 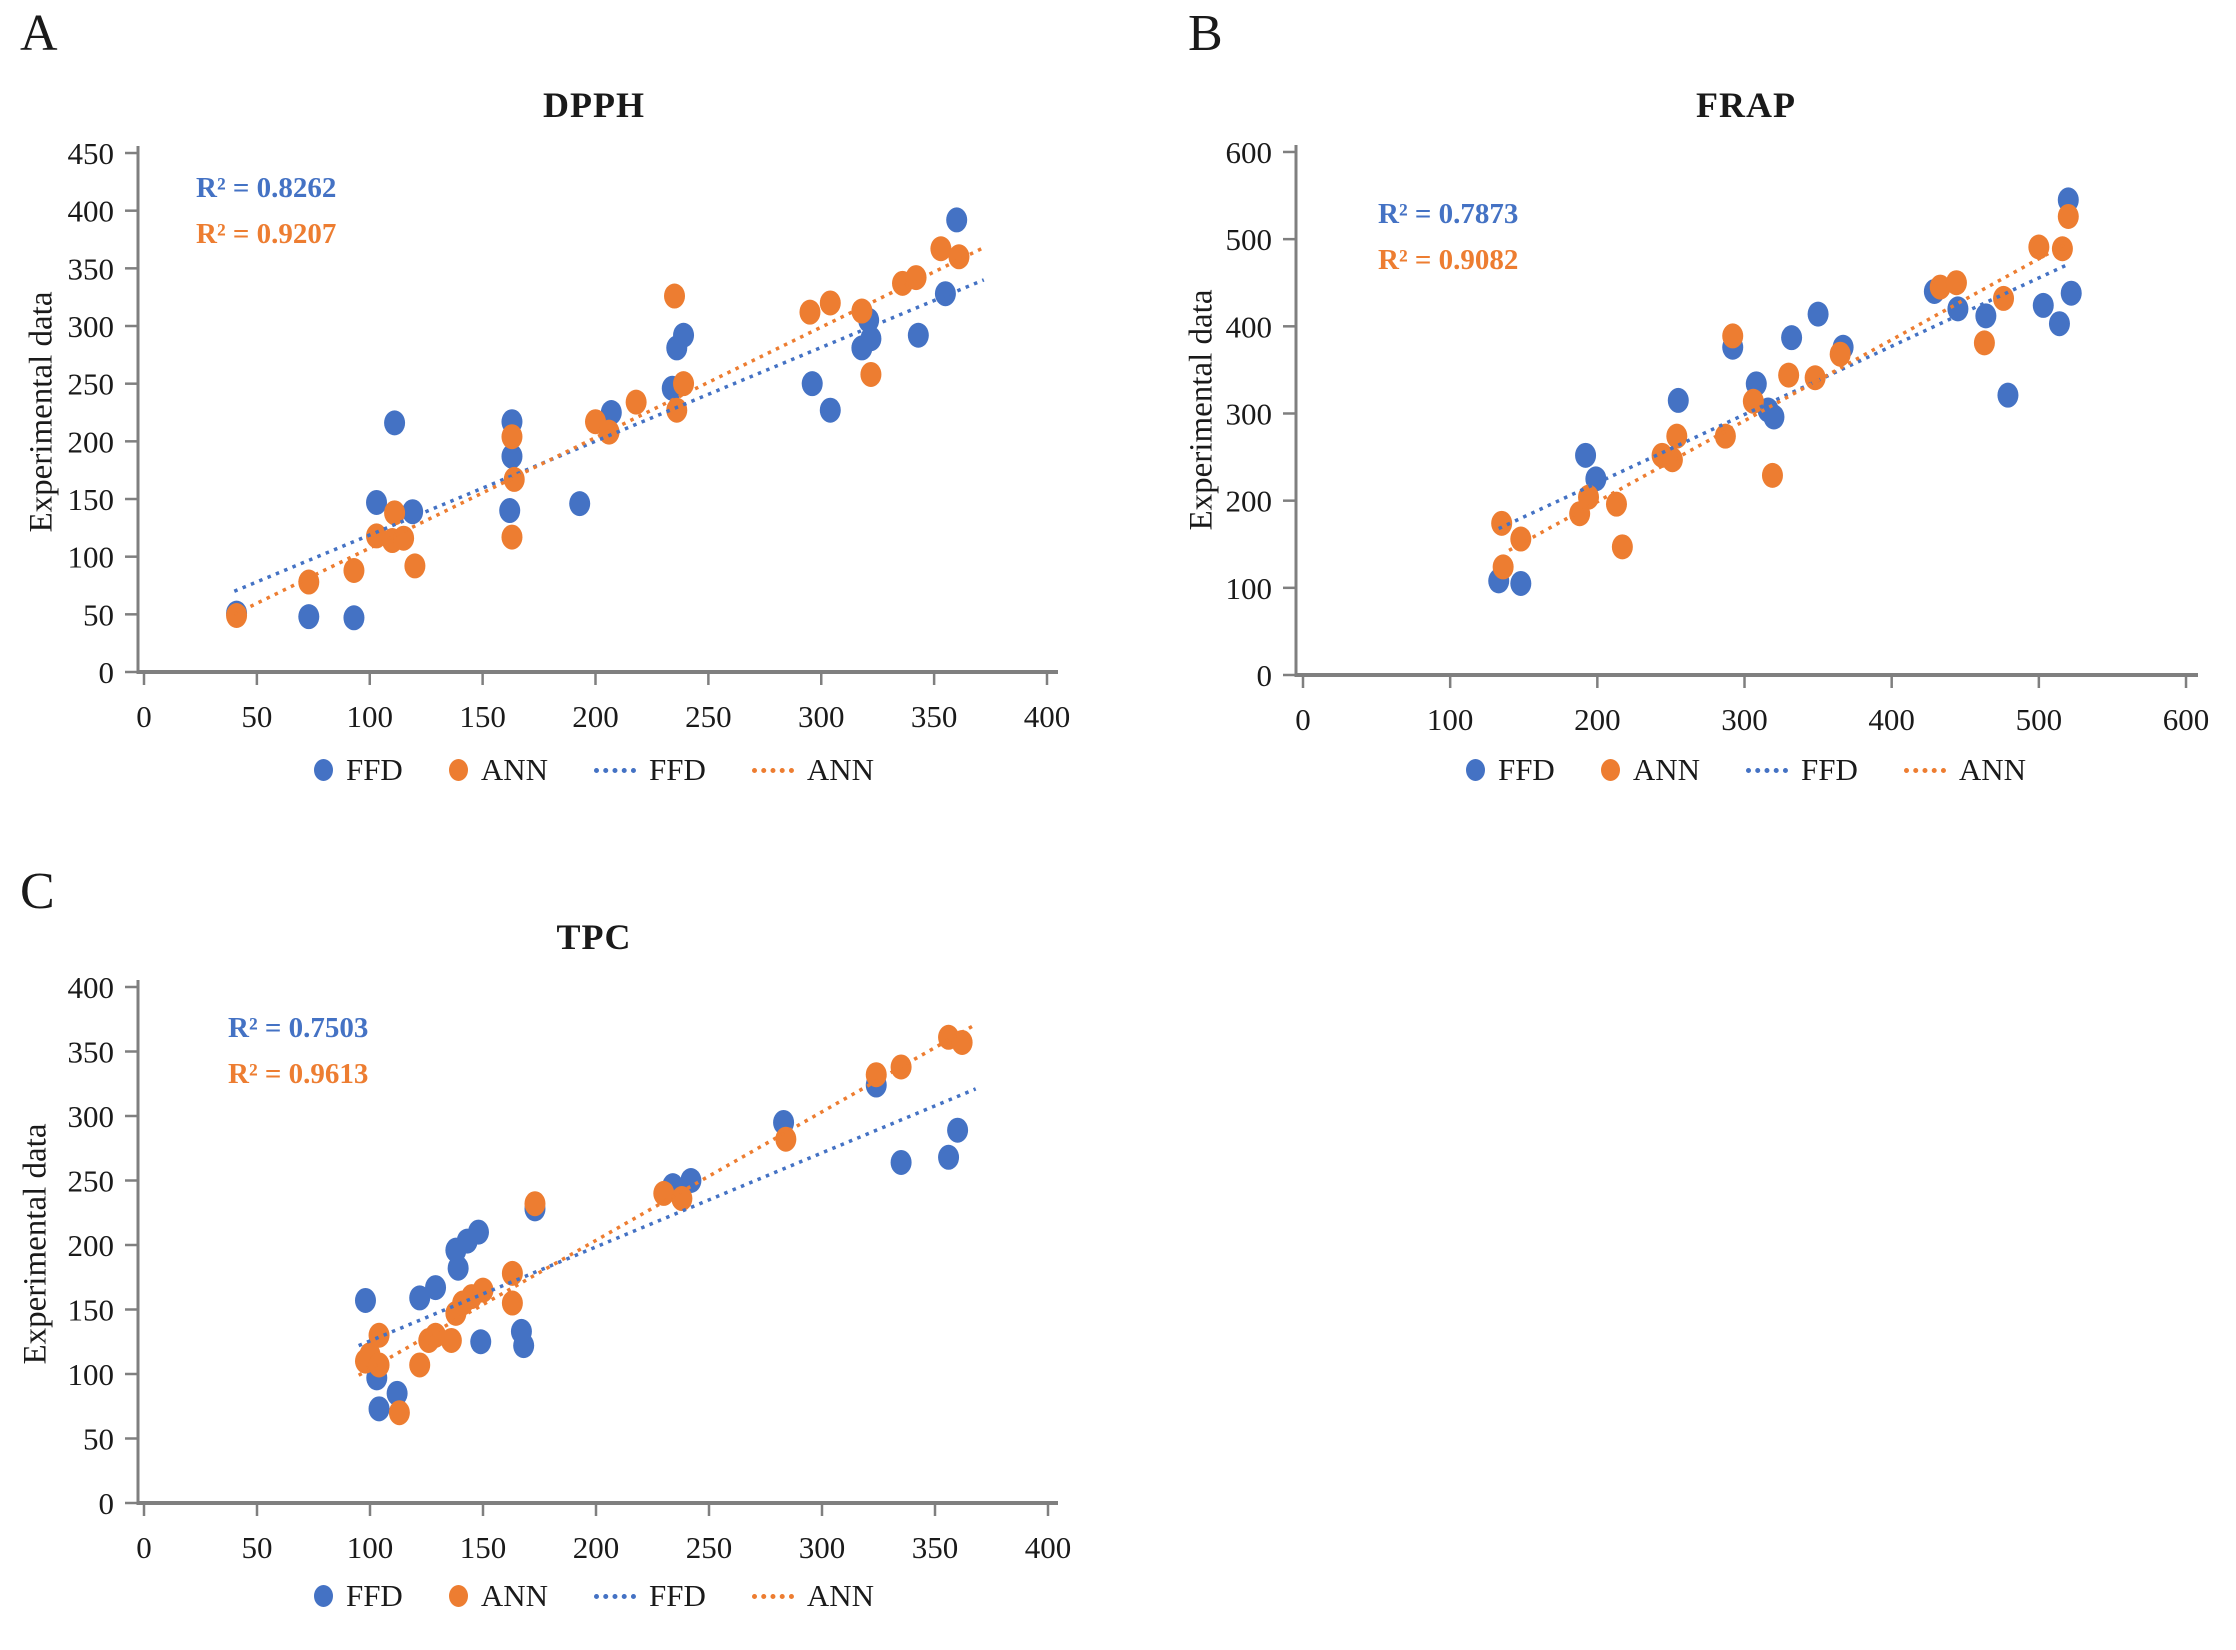 What do you see at coordinates (821, 716) in the screenshot?
I see `x-tick-label: 300` at bounding box center [821, 716].